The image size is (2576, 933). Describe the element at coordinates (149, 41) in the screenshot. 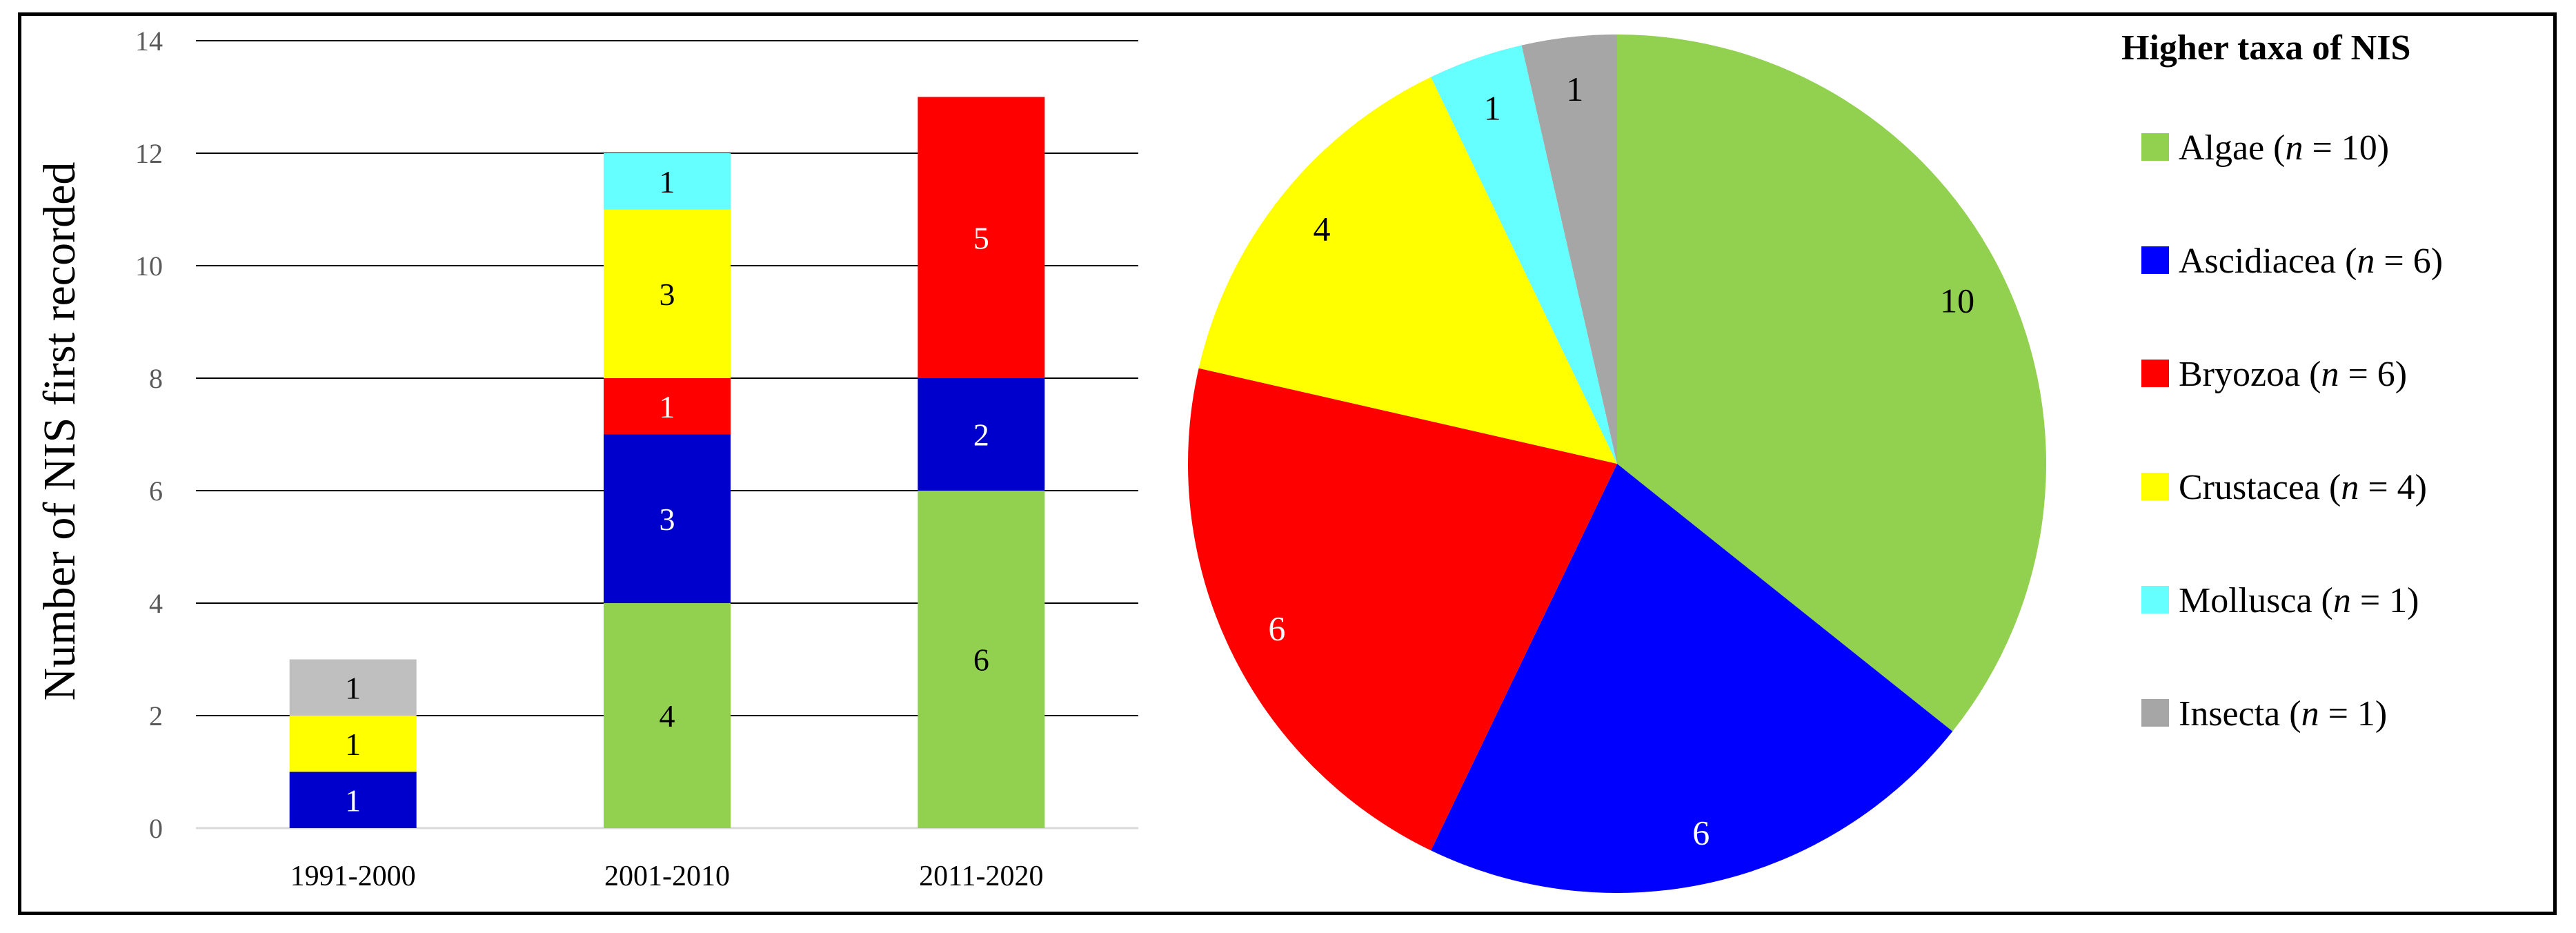

I see `y-tick-label: 14` at that location.